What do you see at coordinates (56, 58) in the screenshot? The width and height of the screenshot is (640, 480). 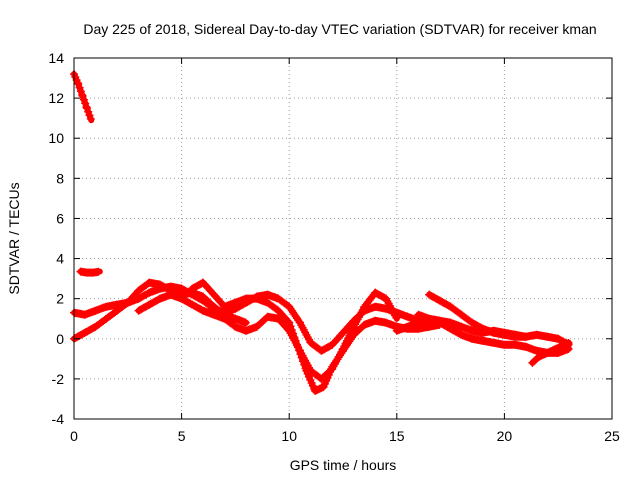 I see `y-tick-label: 14` at bounding box center [56, 58].